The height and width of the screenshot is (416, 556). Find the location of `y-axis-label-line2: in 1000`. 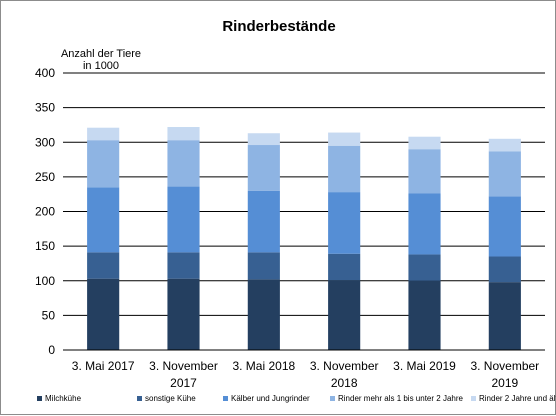

y-axis-label-line2: in 1000 is located at coordinates (101, 66).